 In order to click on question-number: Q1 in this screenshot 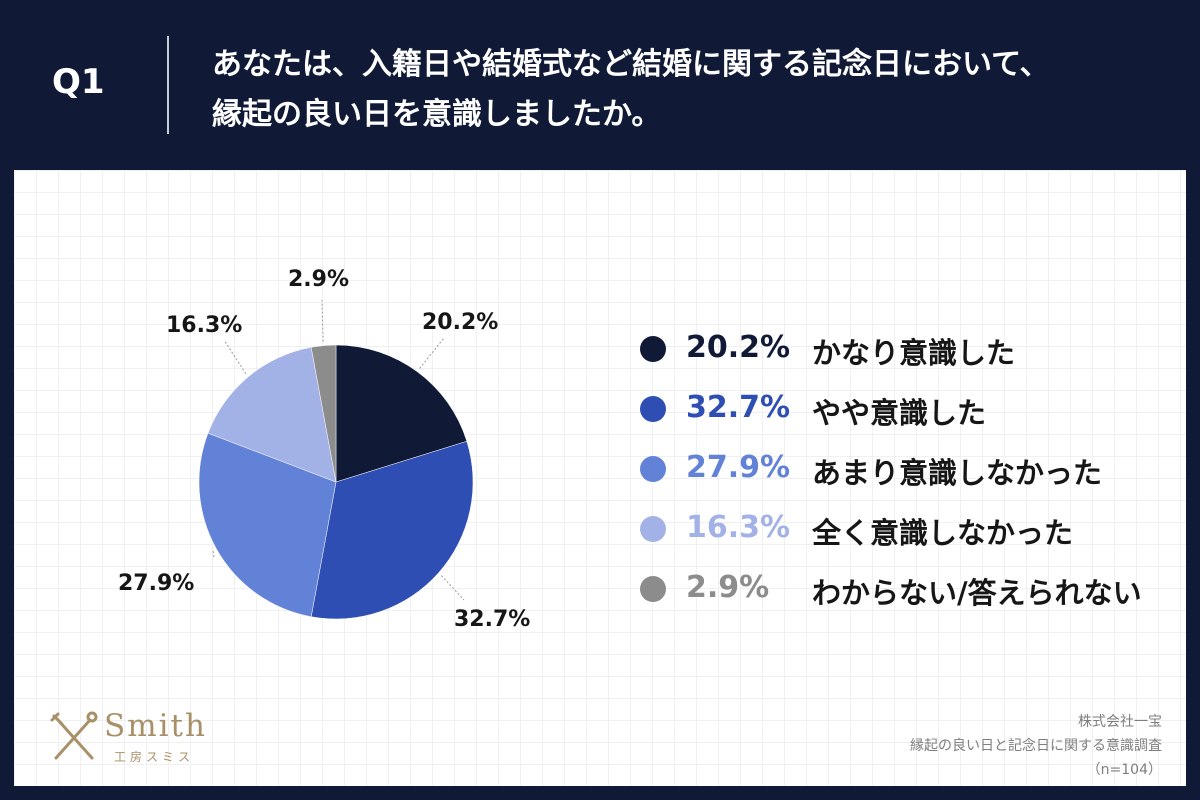, I will do `click(78, 82)`.